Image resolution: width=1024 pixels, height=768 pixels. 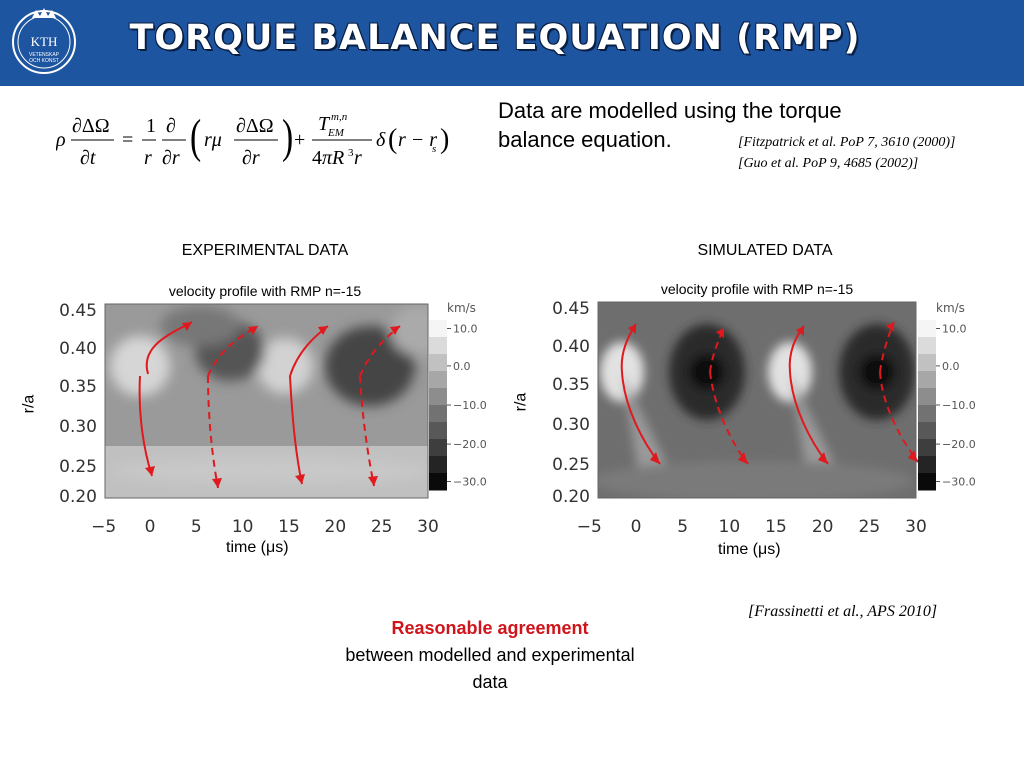 I want to click on svg-text: EM, so click(x=336, y=133).